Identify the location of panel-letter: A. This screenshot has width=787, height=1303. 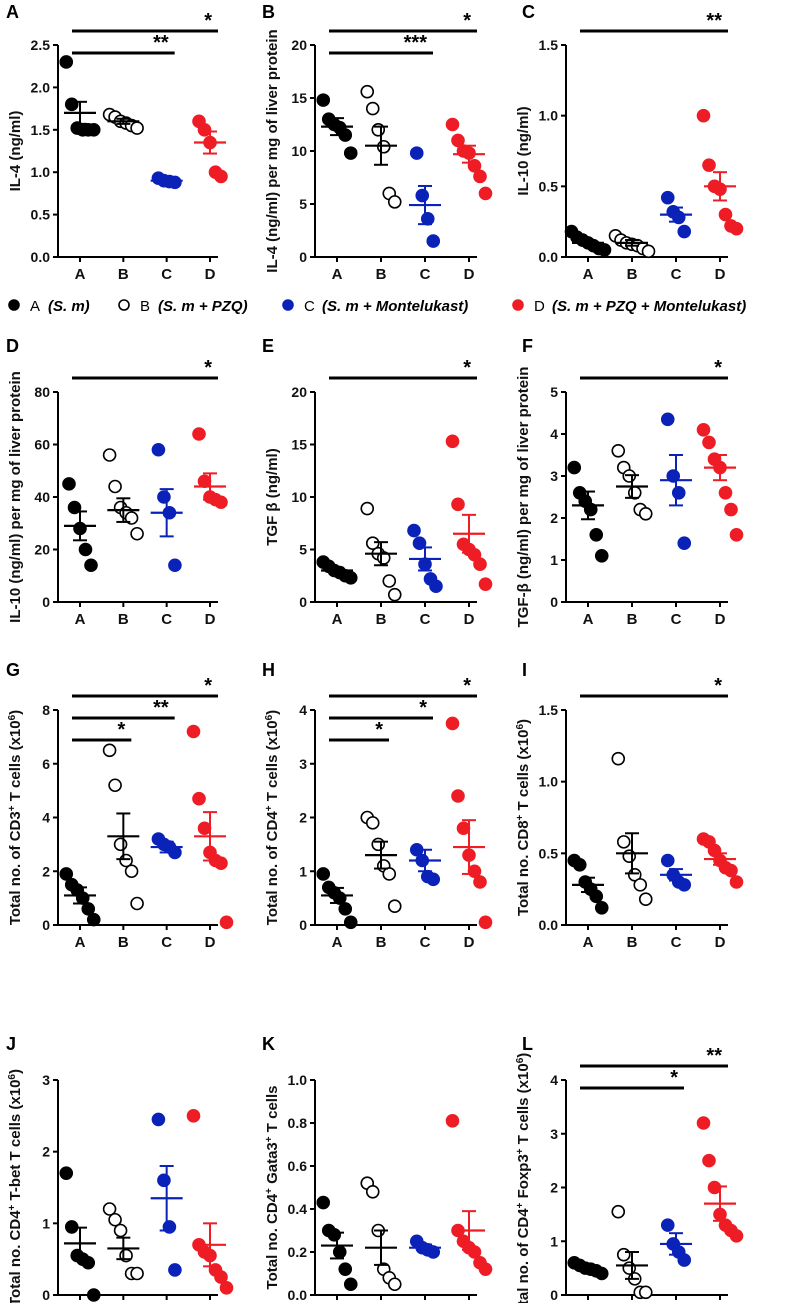
(12, 12).